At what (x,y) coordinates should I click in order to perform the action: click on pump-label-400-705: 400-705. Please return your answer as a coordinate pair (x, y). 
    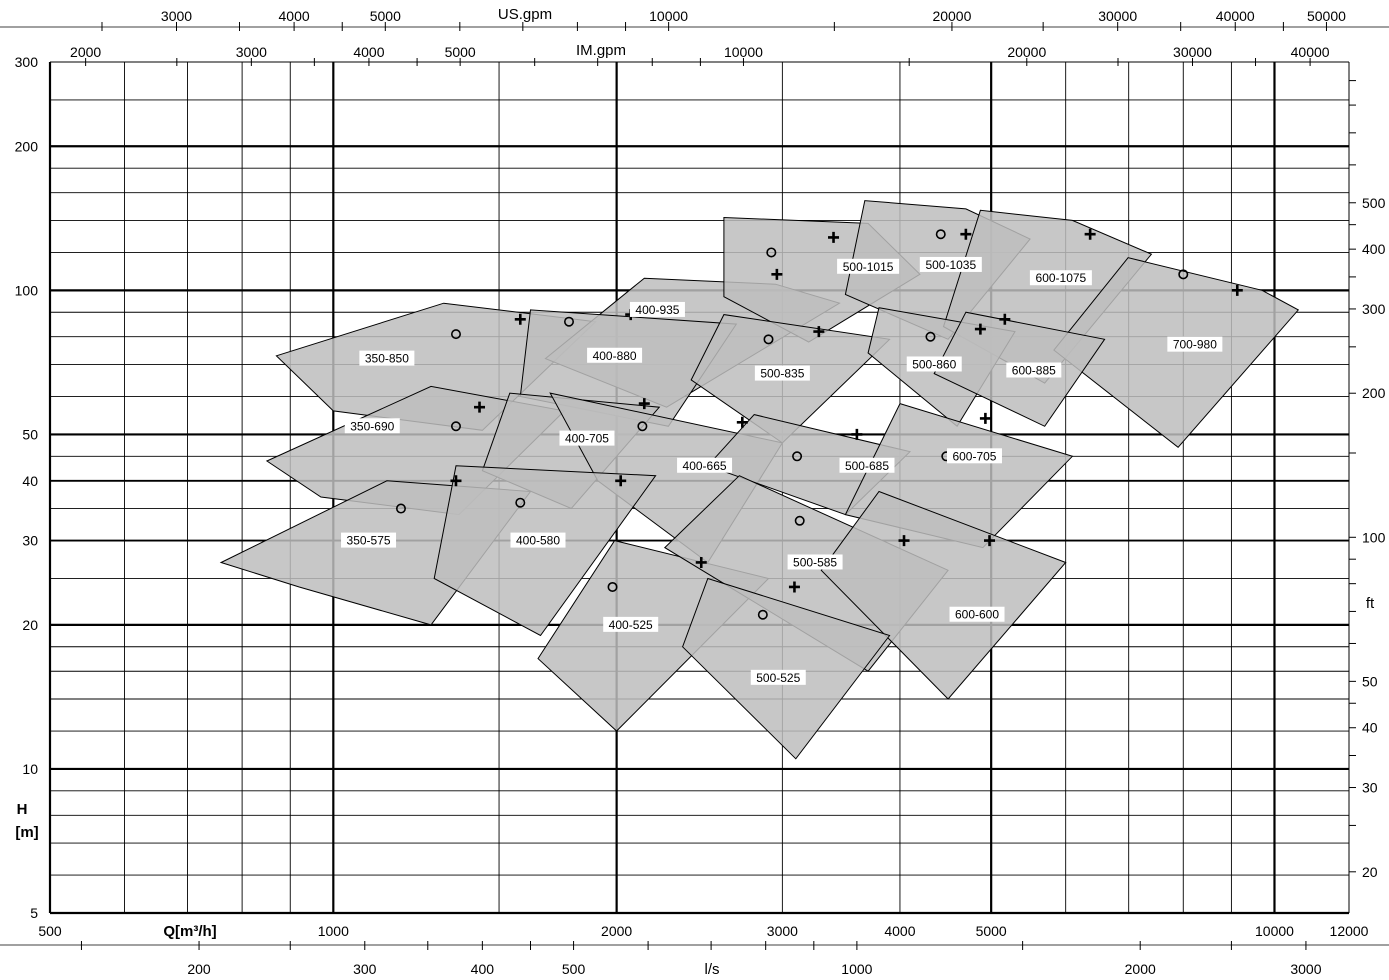
    Looking at the image, I should click on (587, 439).